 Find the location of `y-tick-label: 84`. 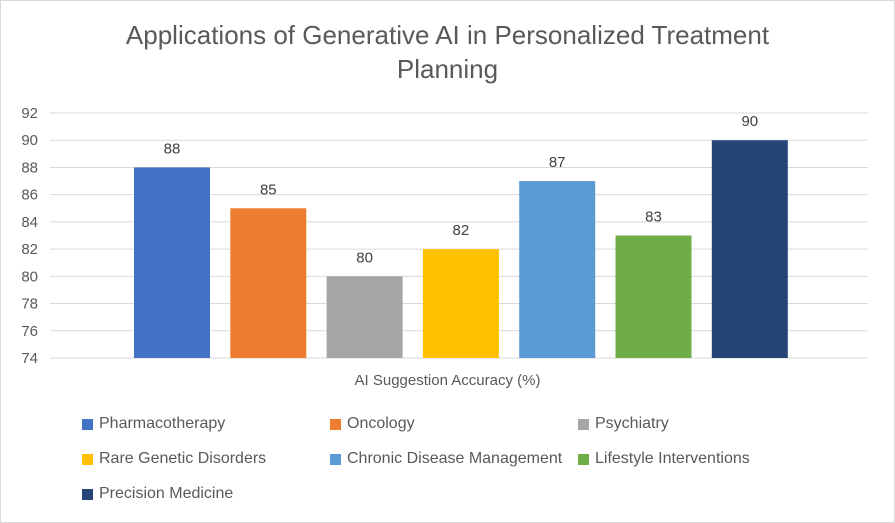

y-tick-label: 84 is located at coordinates (29, 222).